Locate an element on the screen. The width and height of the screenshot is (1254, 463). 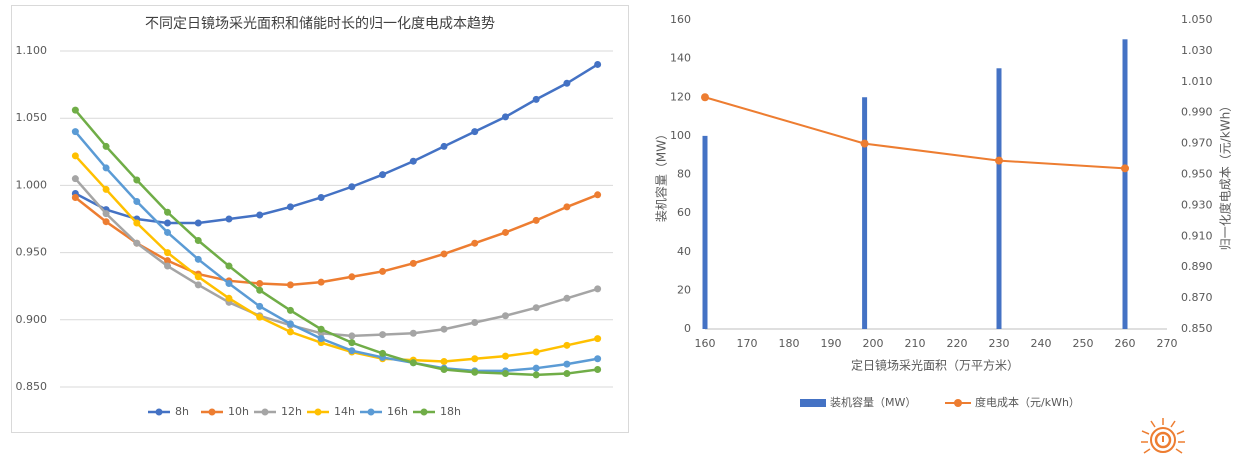
x-tick-label: 180 is located at coordinates (789, 343).